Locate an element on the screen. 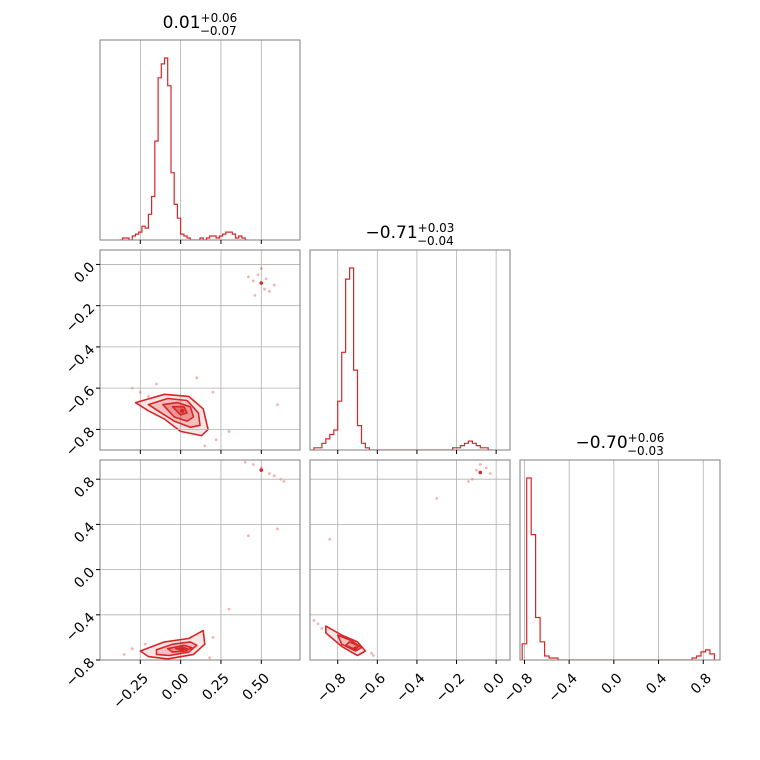 Image resolution: width=760 pixels, height=760 pixels. x-tick-label: 0.8 is located at coordinates (701, 683).